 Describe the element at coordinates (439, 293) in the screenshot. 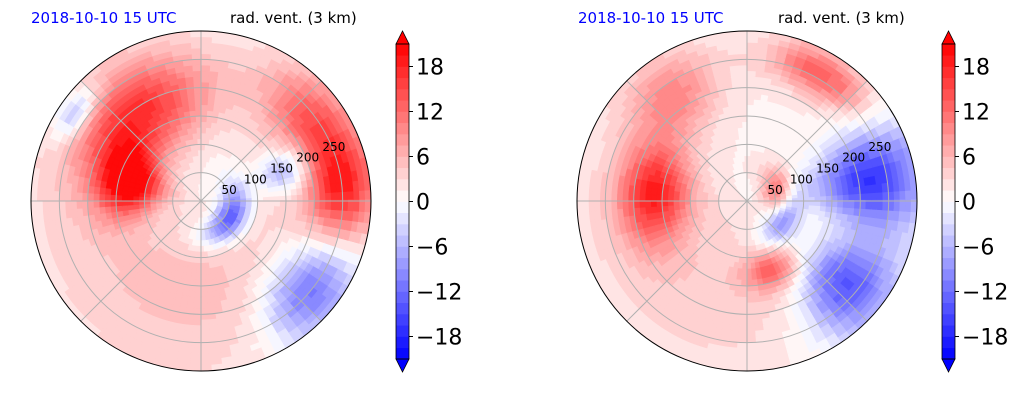

I see `colorbar-tick-label: −12` at that location.